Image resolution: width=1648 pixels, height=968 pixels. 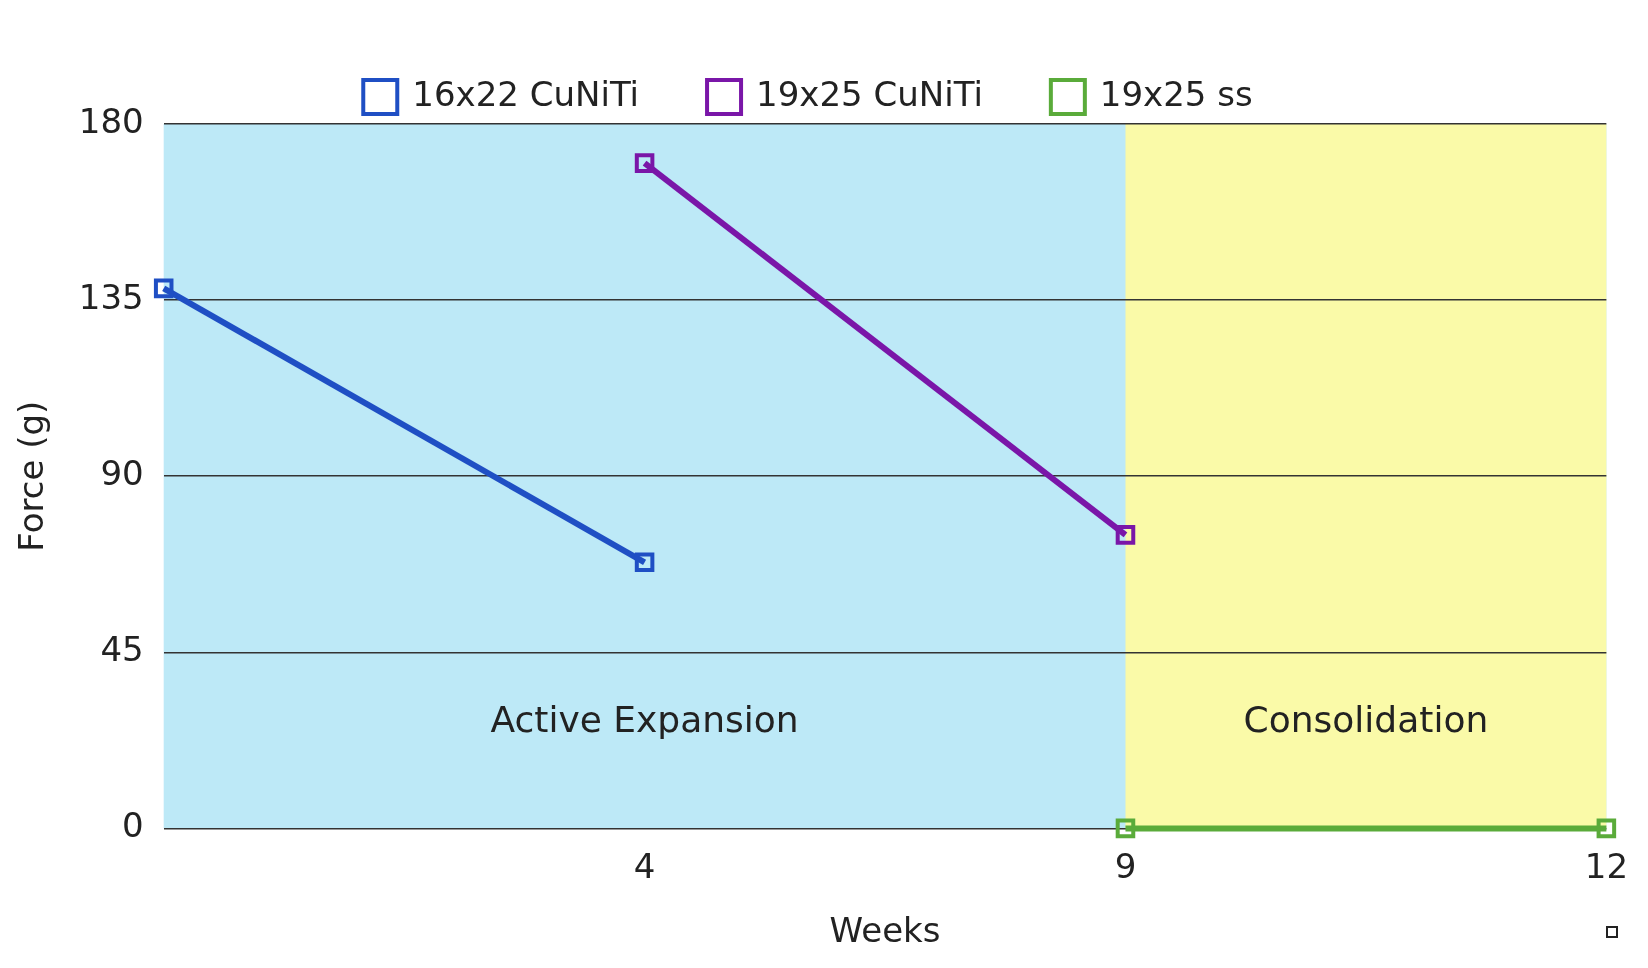 I want to click on x-tick-label: 9, so click(x=1125, y=865).